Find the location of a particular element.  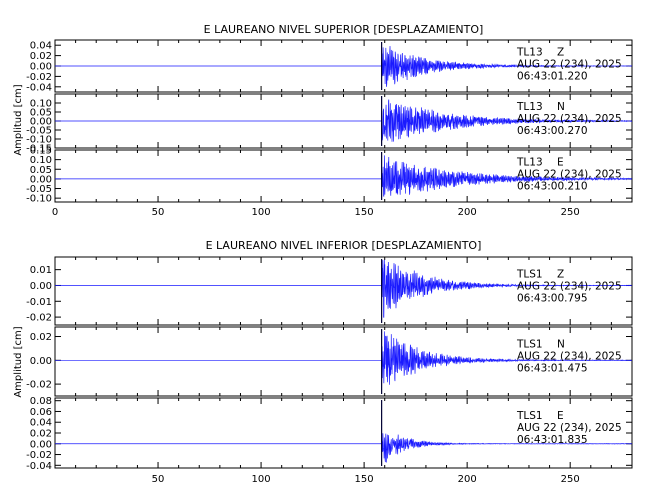

y-tick-label: 0.01 is located at coordinates (41, 270).